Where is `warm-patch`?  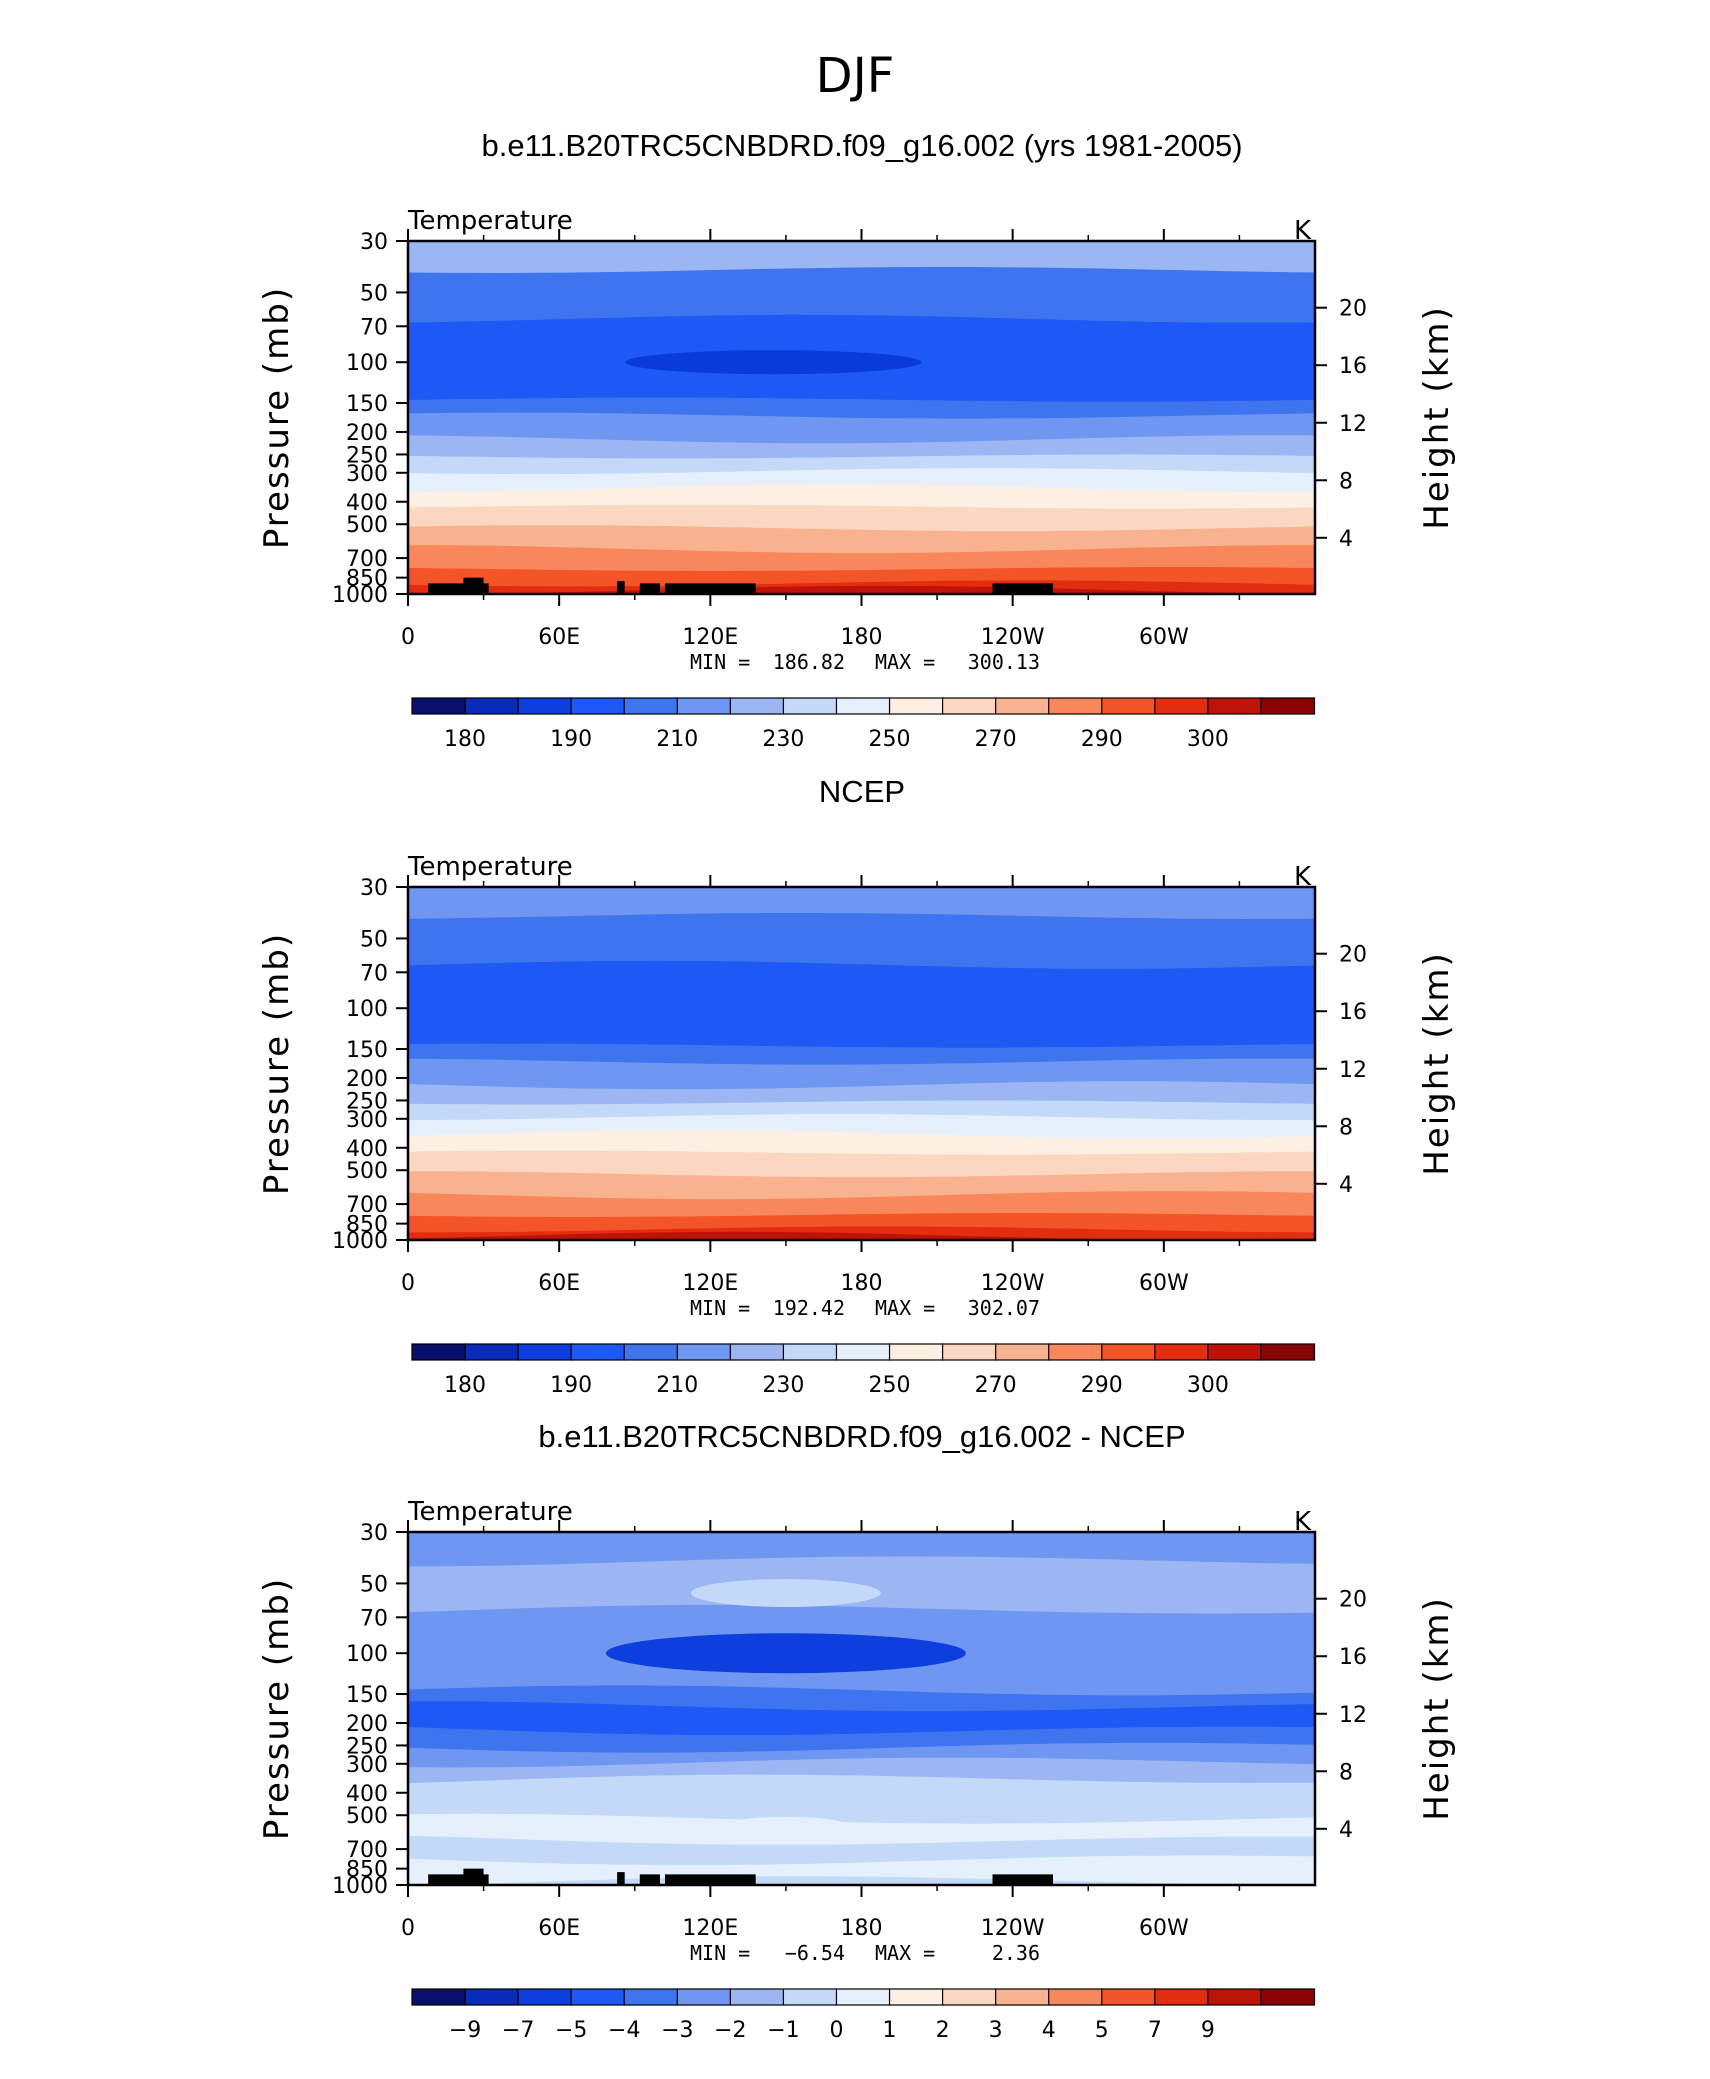 warm-patch is located at coordinates (785, 1824).